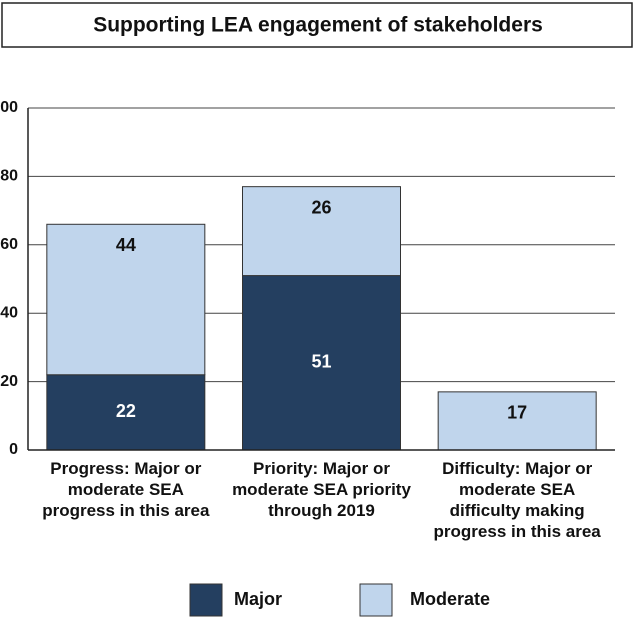  I want to click on y-tick-label: 40, so click(9, 312).